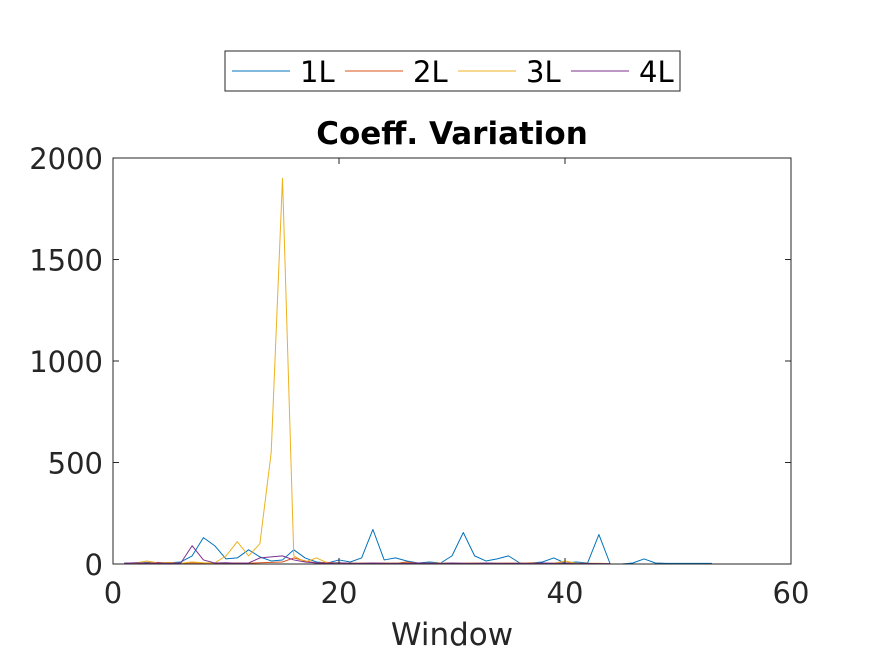 This screenshot has height=656, width=875. Describe the element at coordinates (367, 555) in the screenshot. I see `series-line-4L` at that location.